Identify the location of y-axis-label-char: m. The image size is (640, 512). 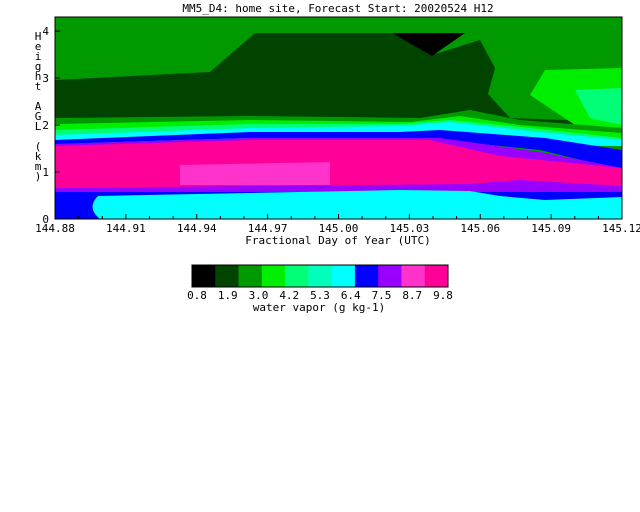
(38, 166).